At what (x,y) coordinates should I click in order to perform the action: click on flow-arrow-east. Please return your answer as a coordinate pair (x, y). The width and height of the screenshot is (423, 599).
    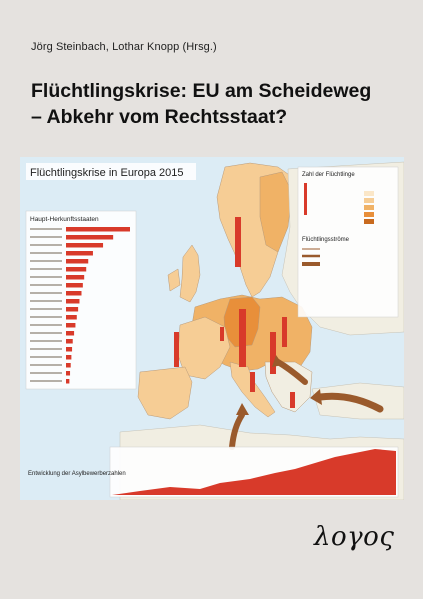
    Looking at the image, I should click on (350, 402).